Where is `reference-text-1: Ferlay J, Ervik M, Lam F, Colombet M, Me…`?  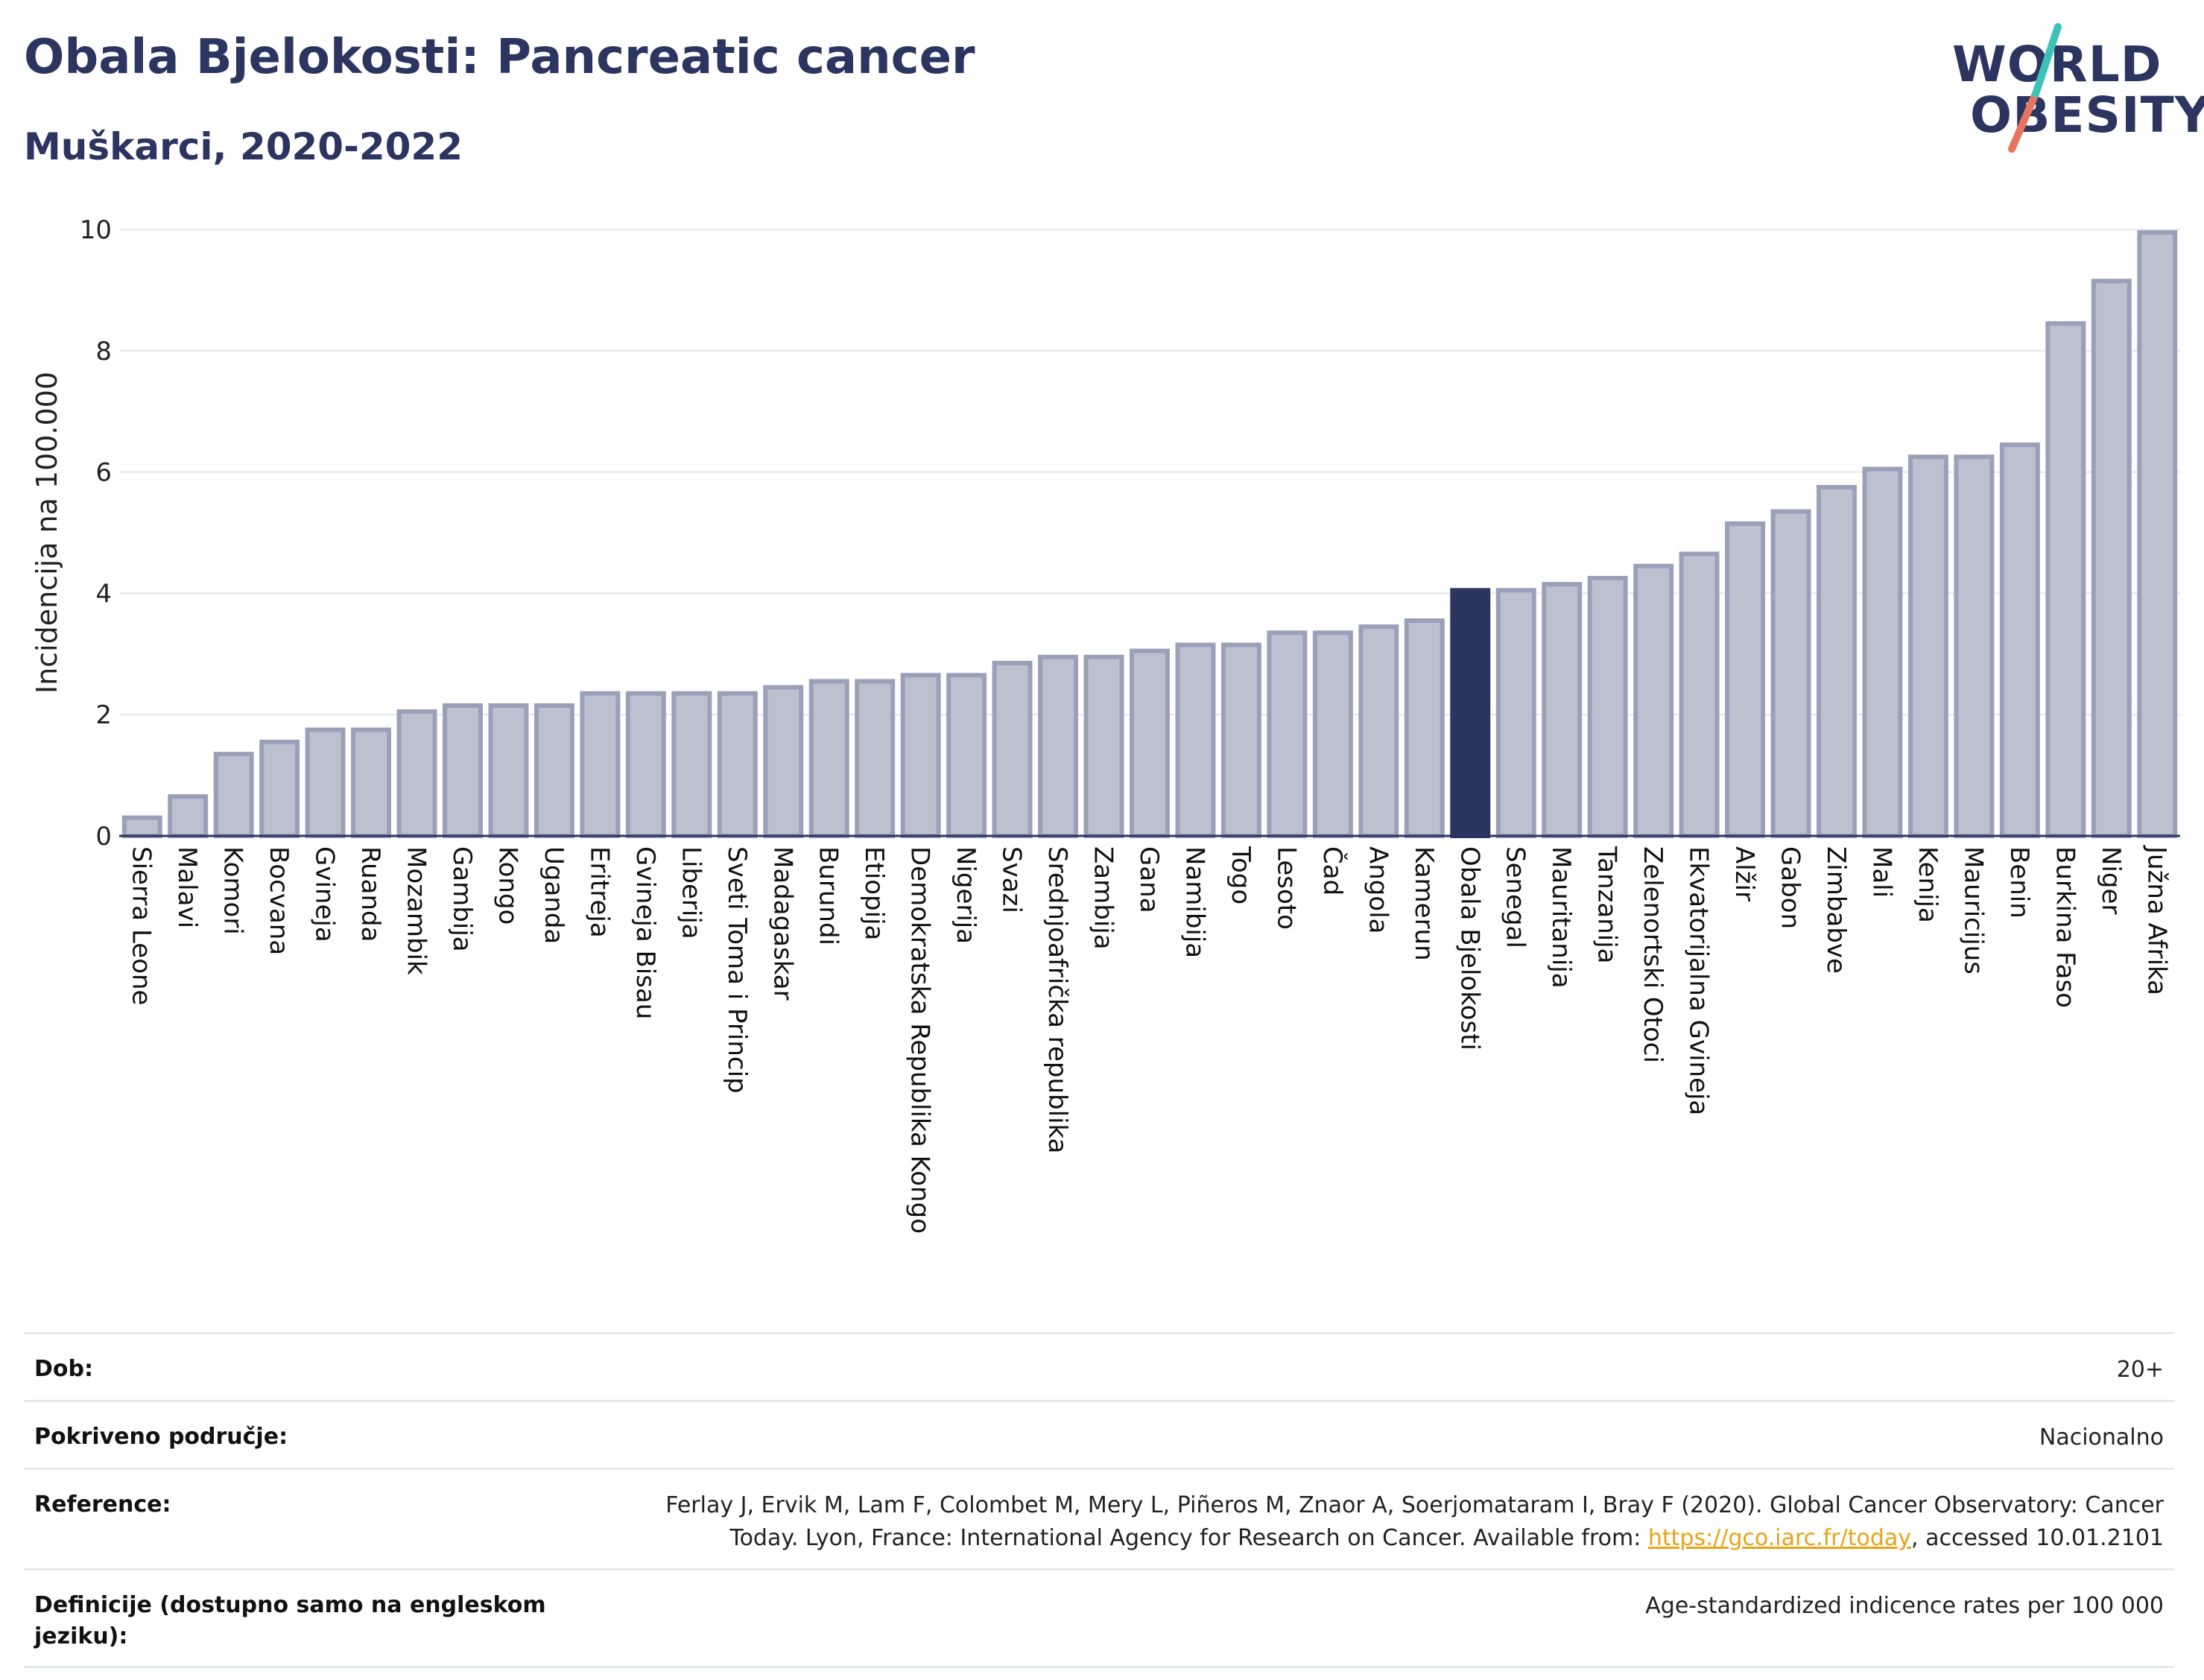
reference-text-1: Ferlay J, Ervik M, Lam F, Colombet M, Me… is located at coordinates (1414, 1505).